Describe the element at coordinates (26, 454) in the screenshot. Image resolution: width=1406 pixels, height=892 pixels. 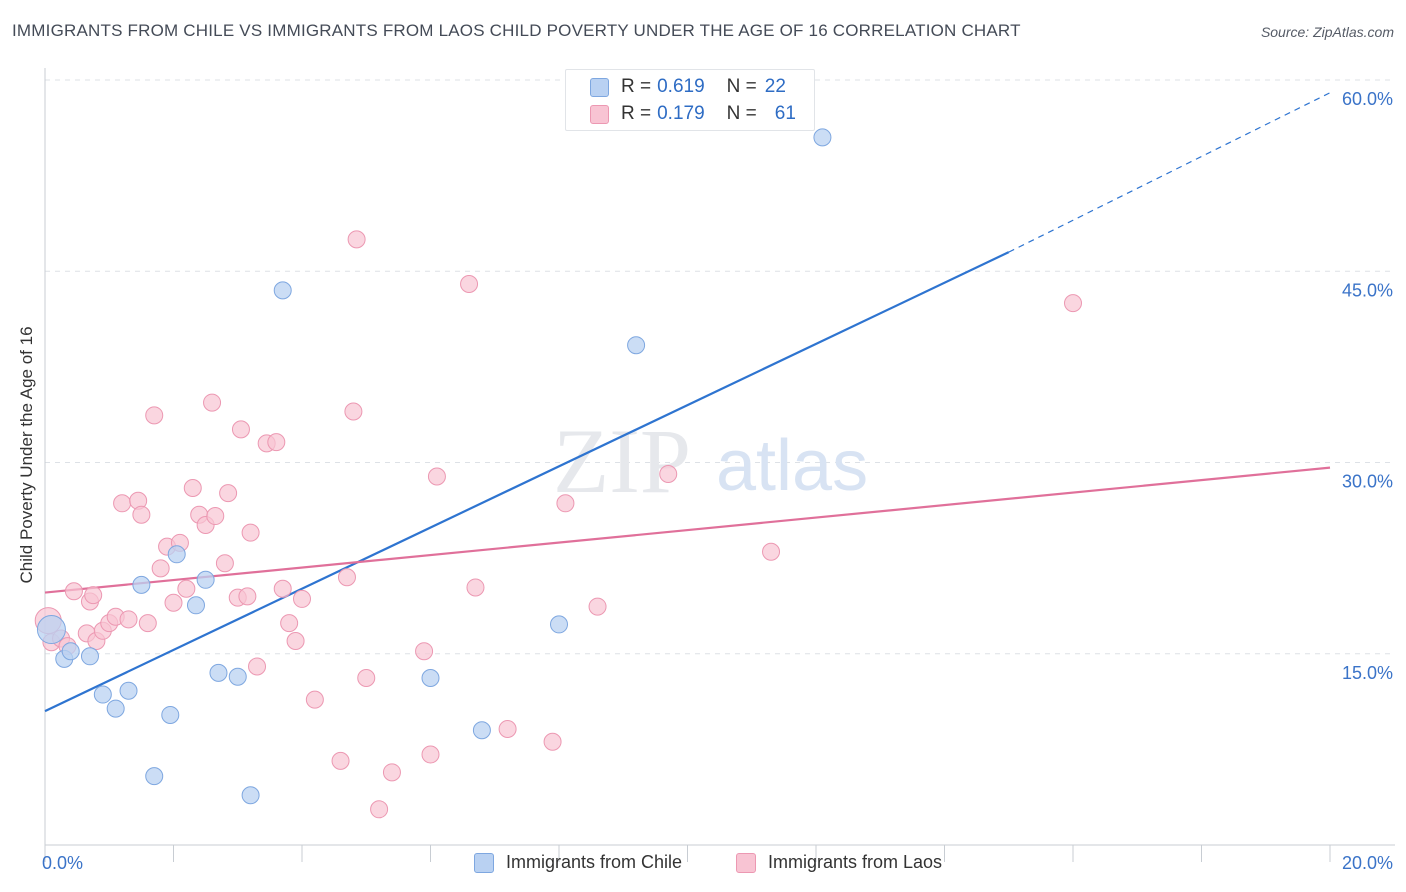
I see `y-axis-label: Child Poverty Under the Age of 16` at that location.